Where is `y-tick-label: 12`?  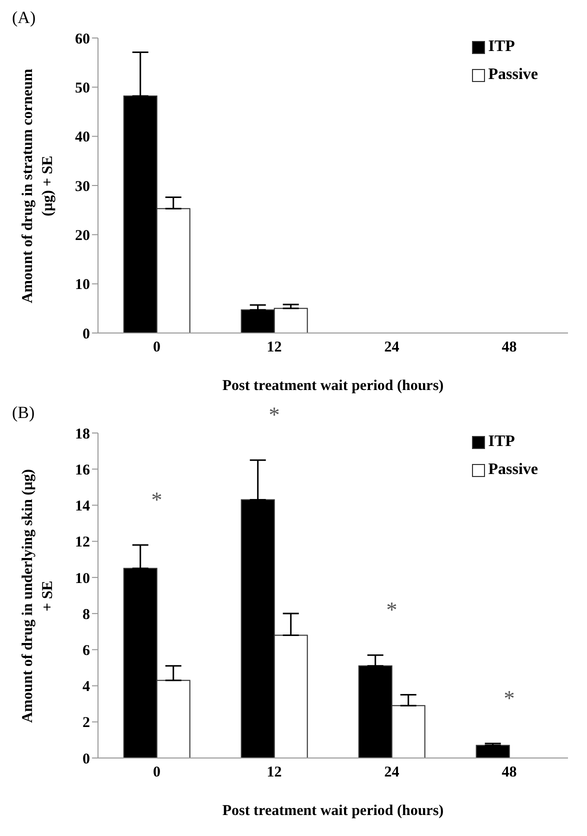
y-tick-label: 12 is located at coordinates (82, 542).